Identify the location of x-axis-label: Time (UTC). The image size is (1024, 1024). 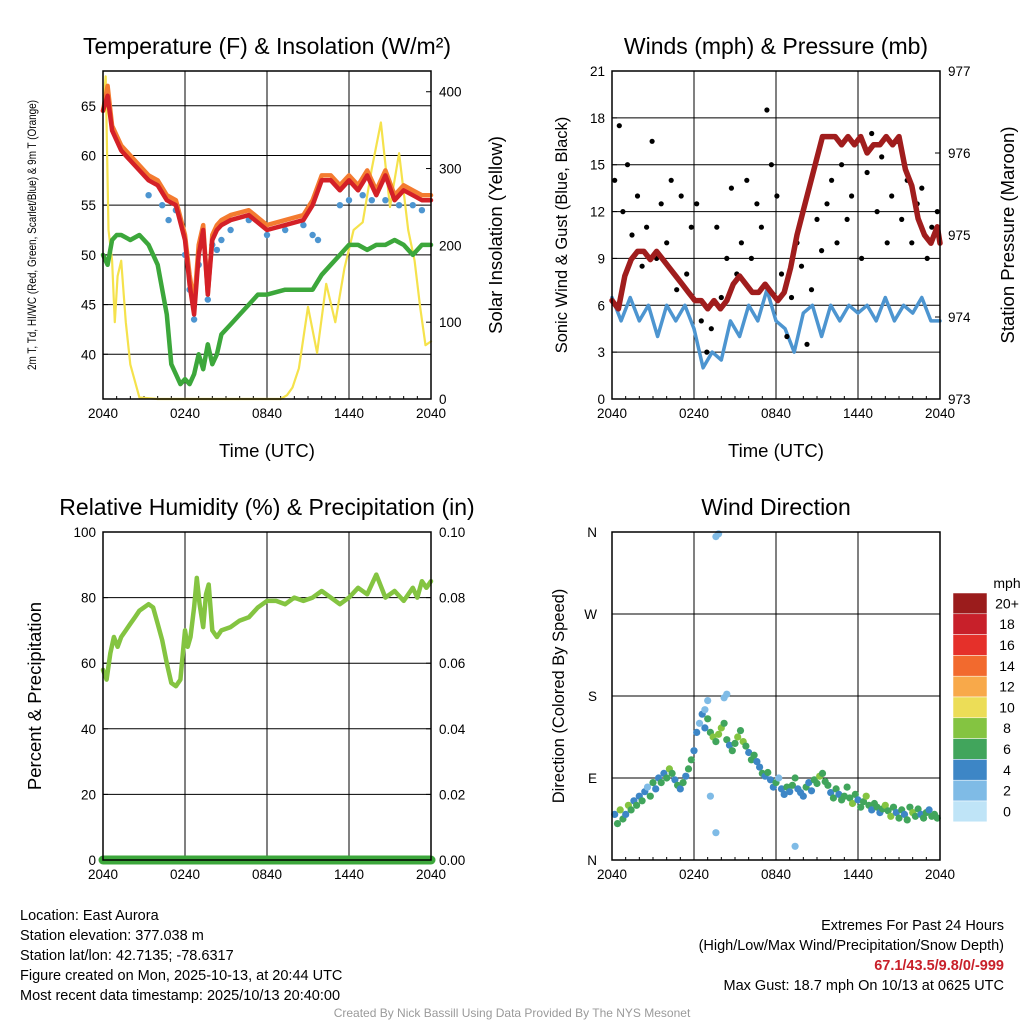
(267, 450).